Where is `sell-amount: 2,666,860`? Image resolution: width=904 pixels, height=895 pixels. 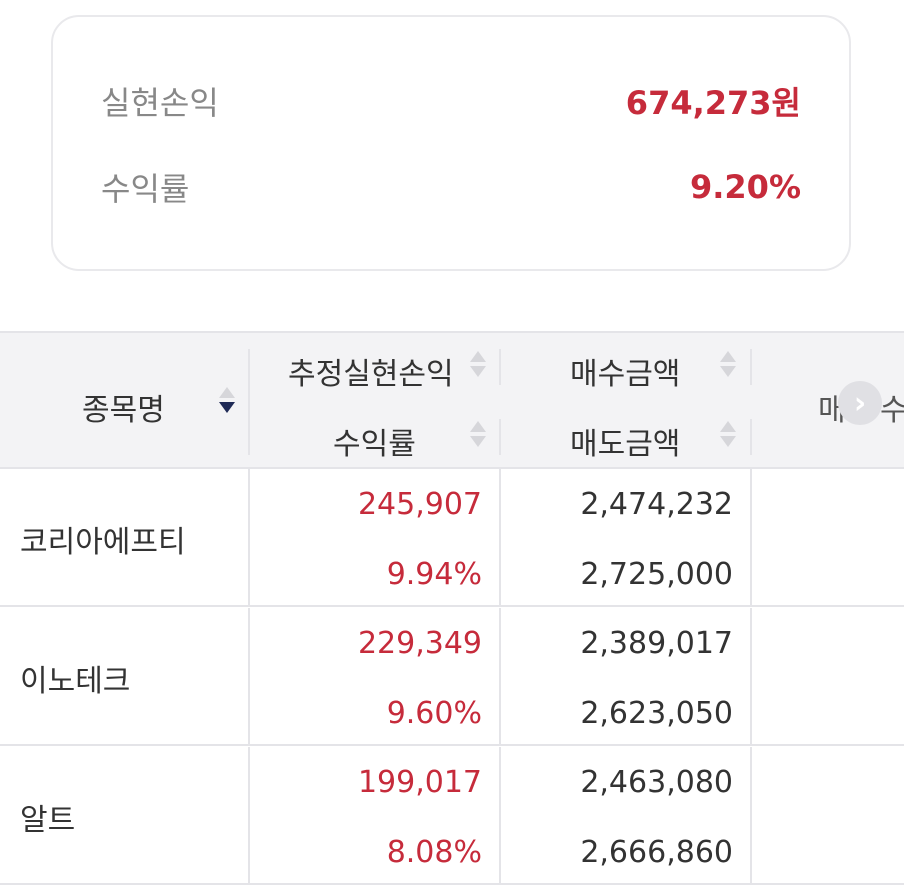
sell-amount: 2,666,860 is located at coordinates (656, 852).